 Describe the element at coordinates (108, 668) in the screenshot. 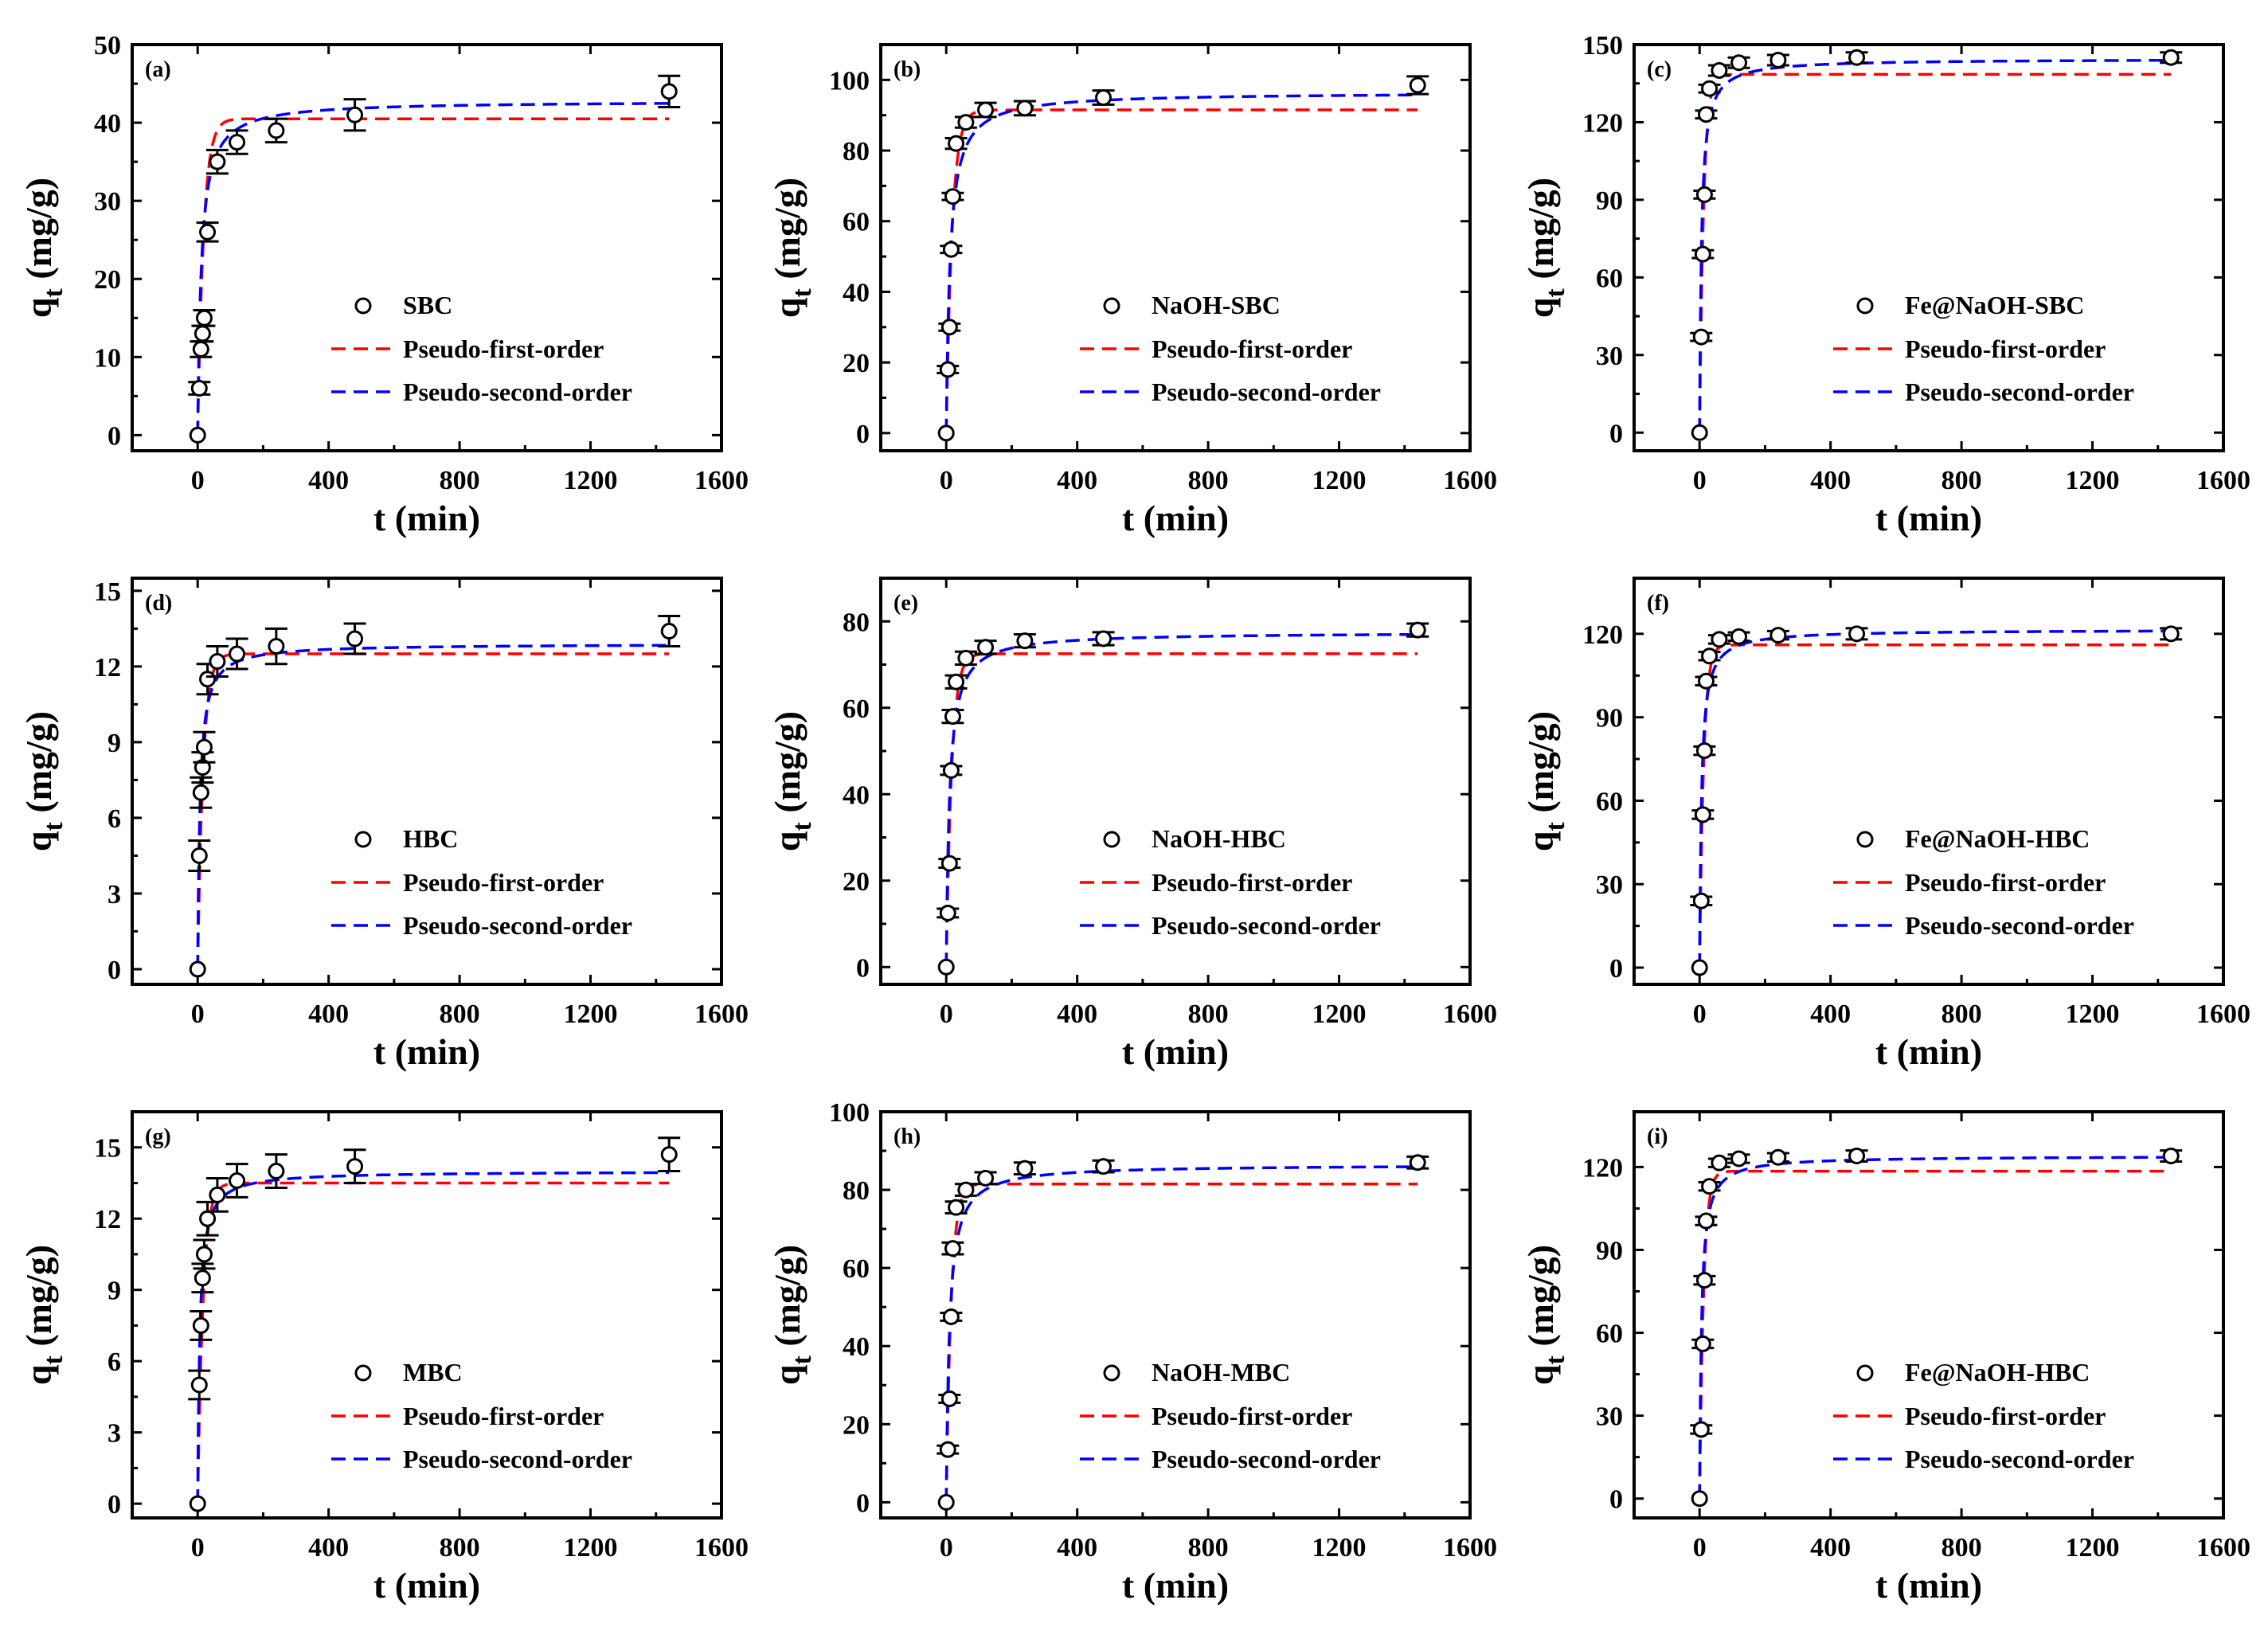

I see `y-tick-label: 12` at that location.